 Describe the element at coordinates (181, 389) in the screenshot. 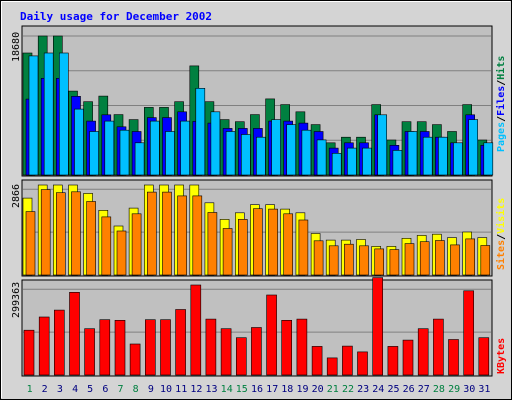

I see `x-tick-day-11: 11` at that location.